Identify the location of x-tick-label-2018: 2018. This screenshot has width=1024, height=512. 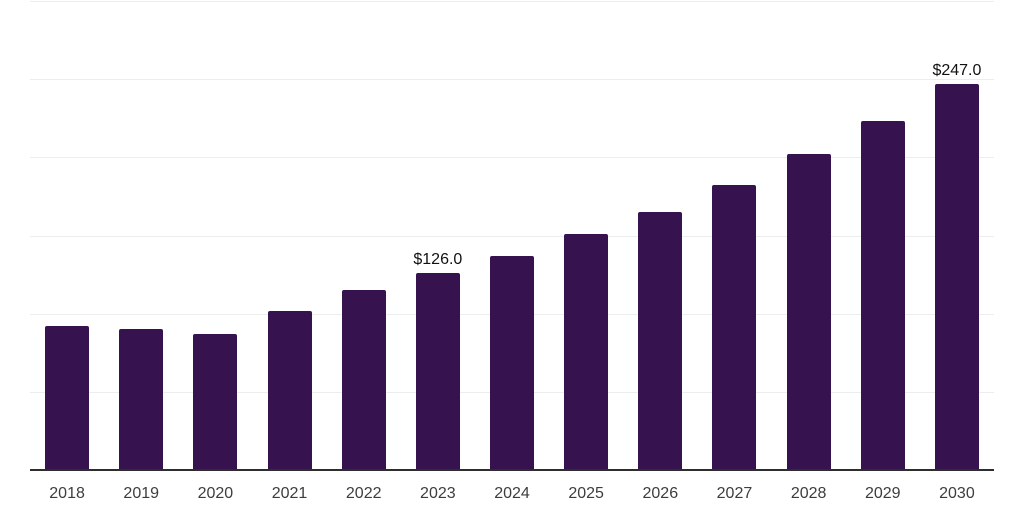
(67, 493).